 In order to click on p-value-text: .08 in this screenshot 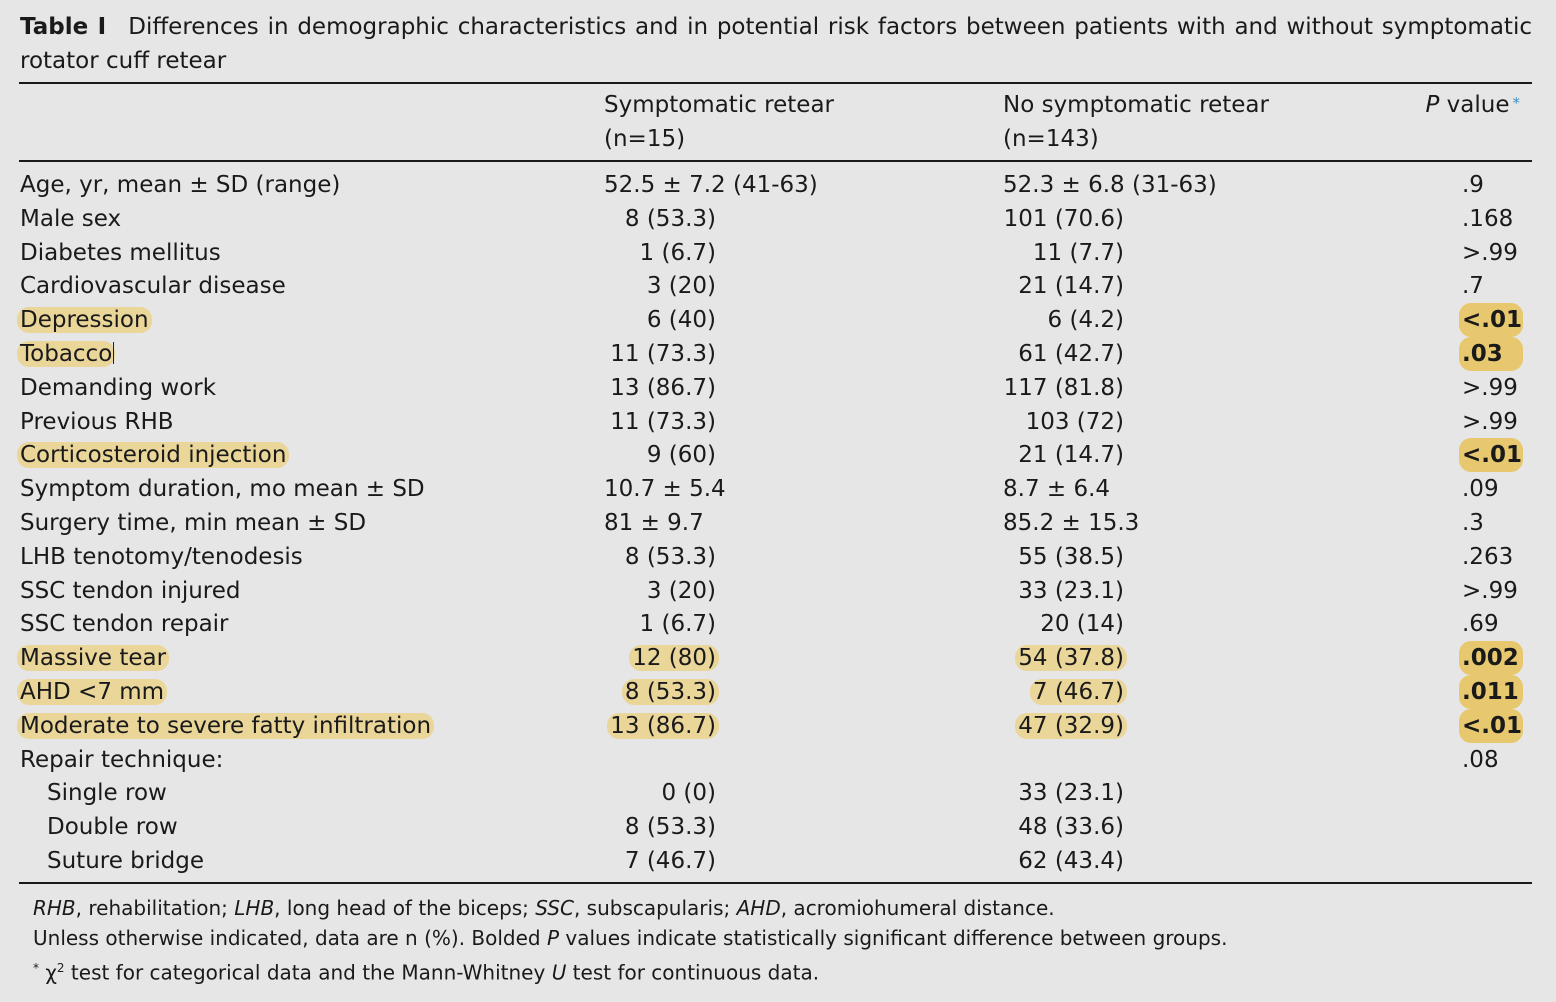, I will do `click(1480, 759)`.